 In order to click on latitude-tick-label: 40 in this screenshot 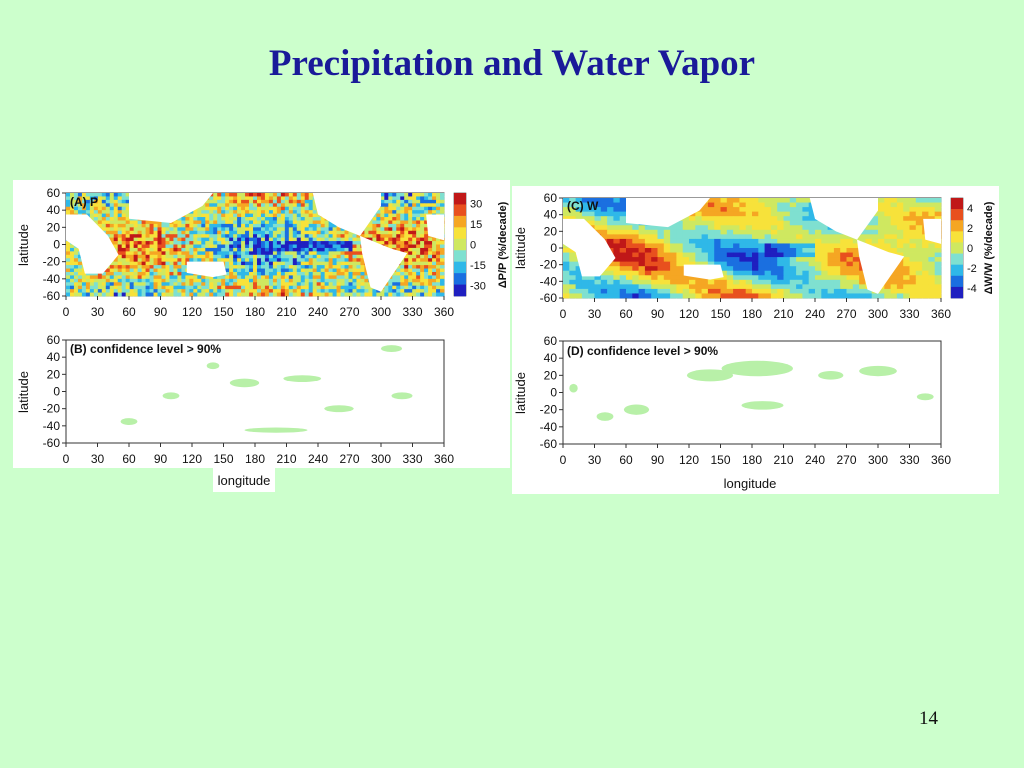, I will do `click(54, 357)`.